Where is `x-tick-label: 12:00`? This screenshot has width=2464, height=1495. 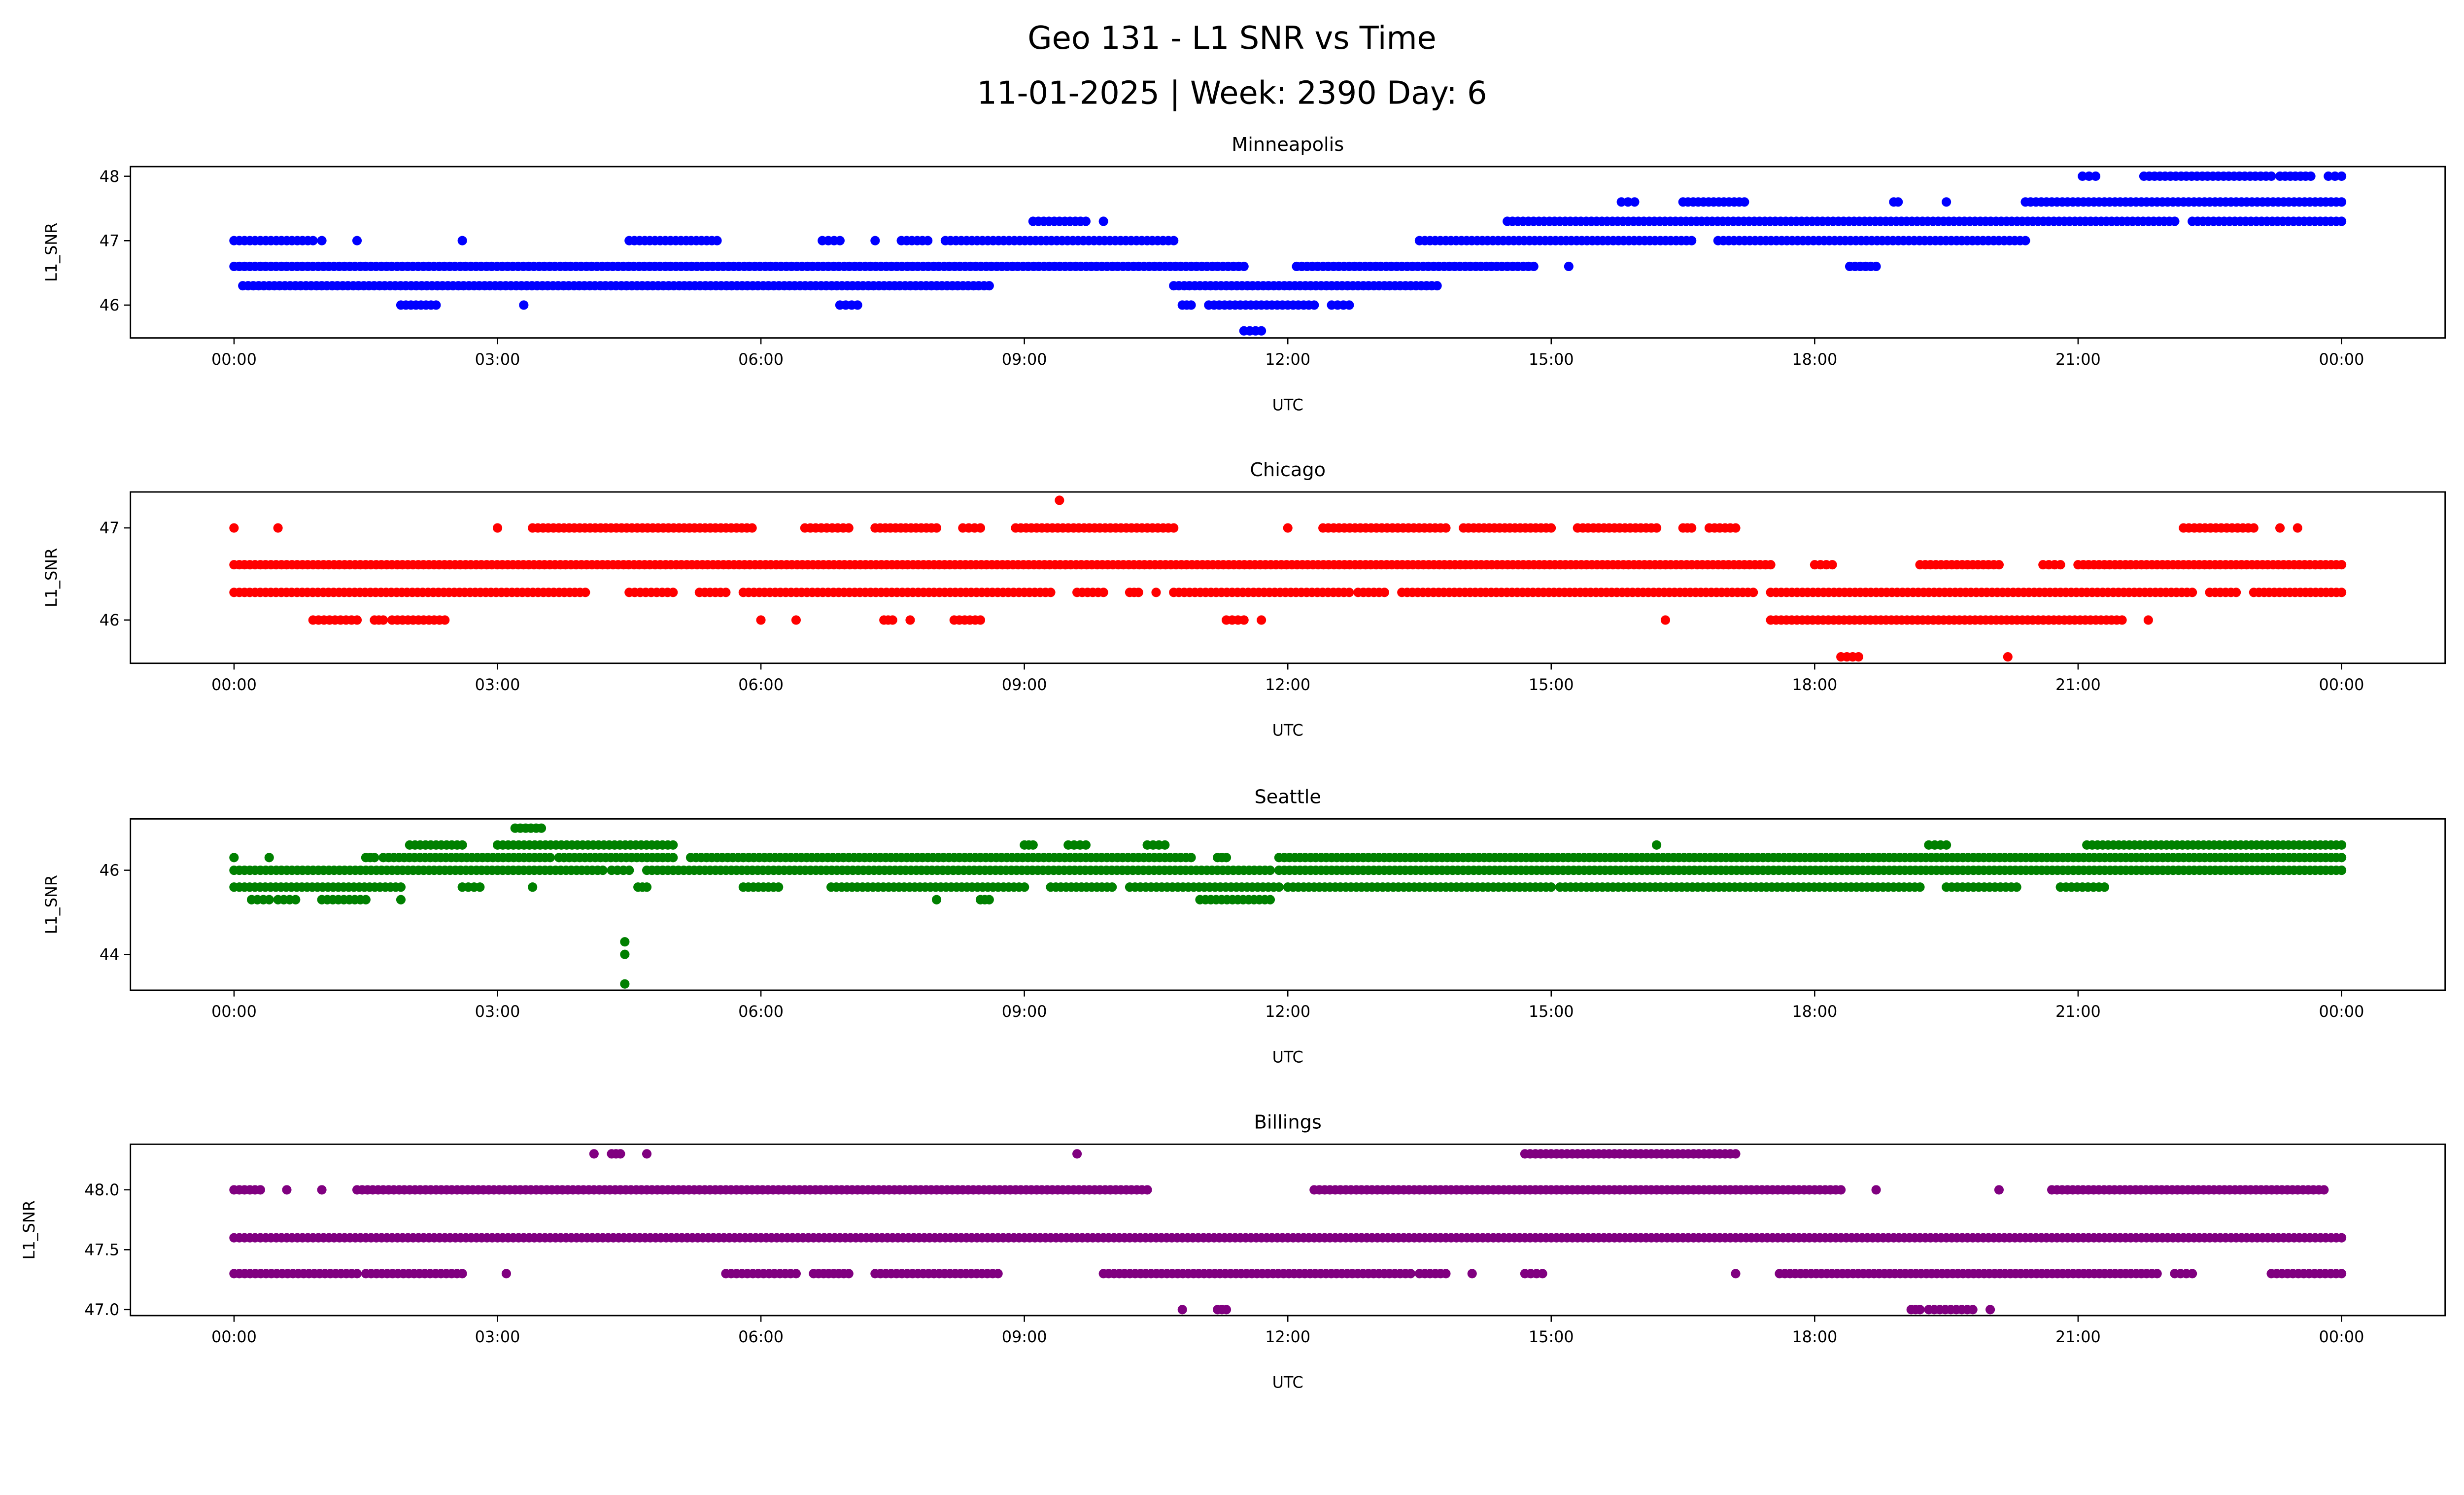
x-tick-label: 12:00 is located at coordinates (1287, 1011).